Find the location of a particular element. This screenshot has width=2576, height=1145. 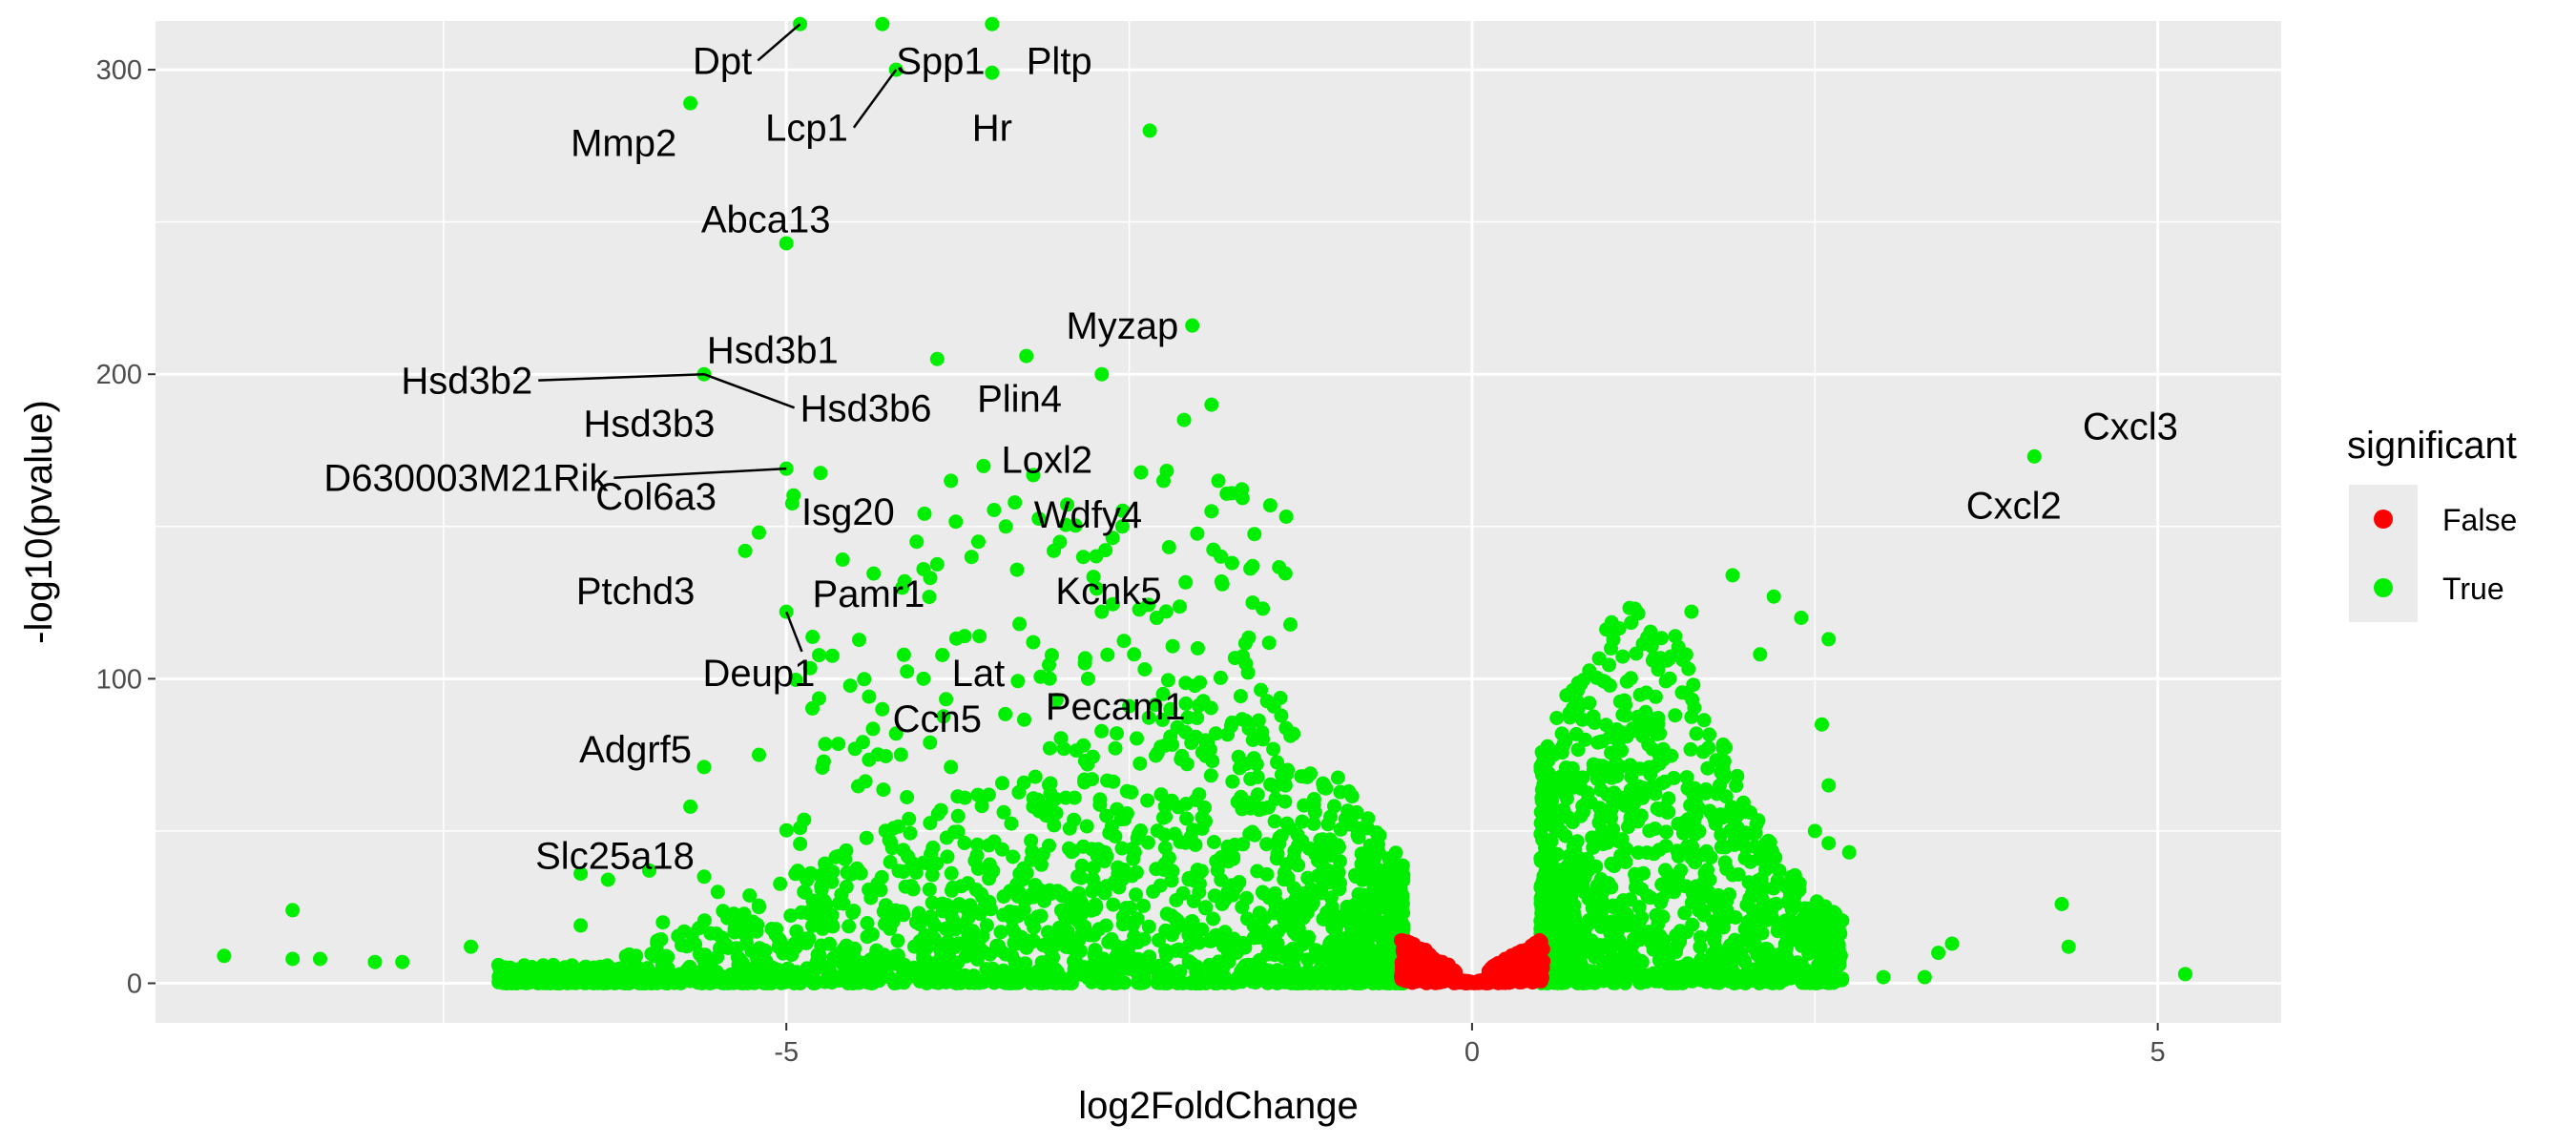

legend-key-true is located at coordinates (2383, 587).